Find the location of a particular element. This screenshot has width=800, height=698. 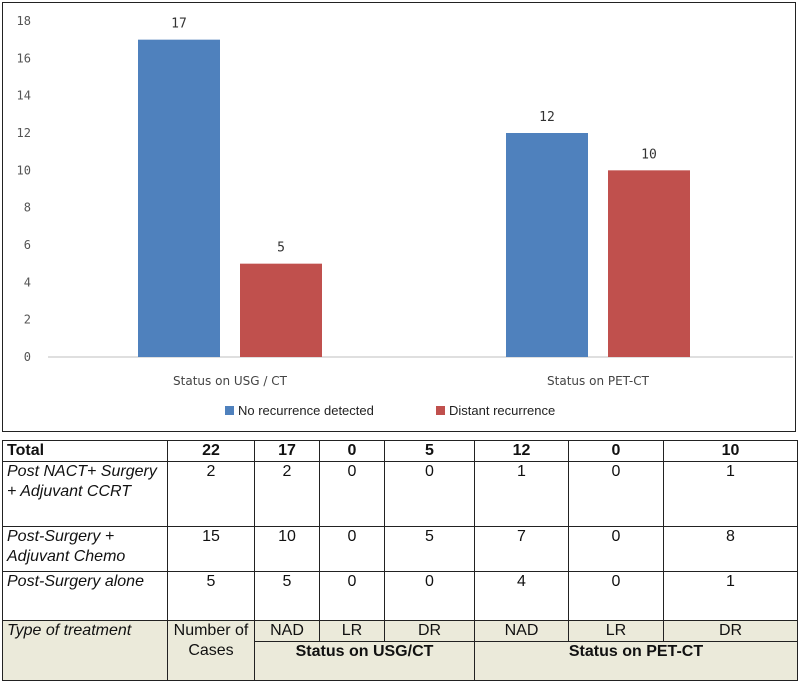

y-tick-label: 16 is located at coordinates (24, 58).